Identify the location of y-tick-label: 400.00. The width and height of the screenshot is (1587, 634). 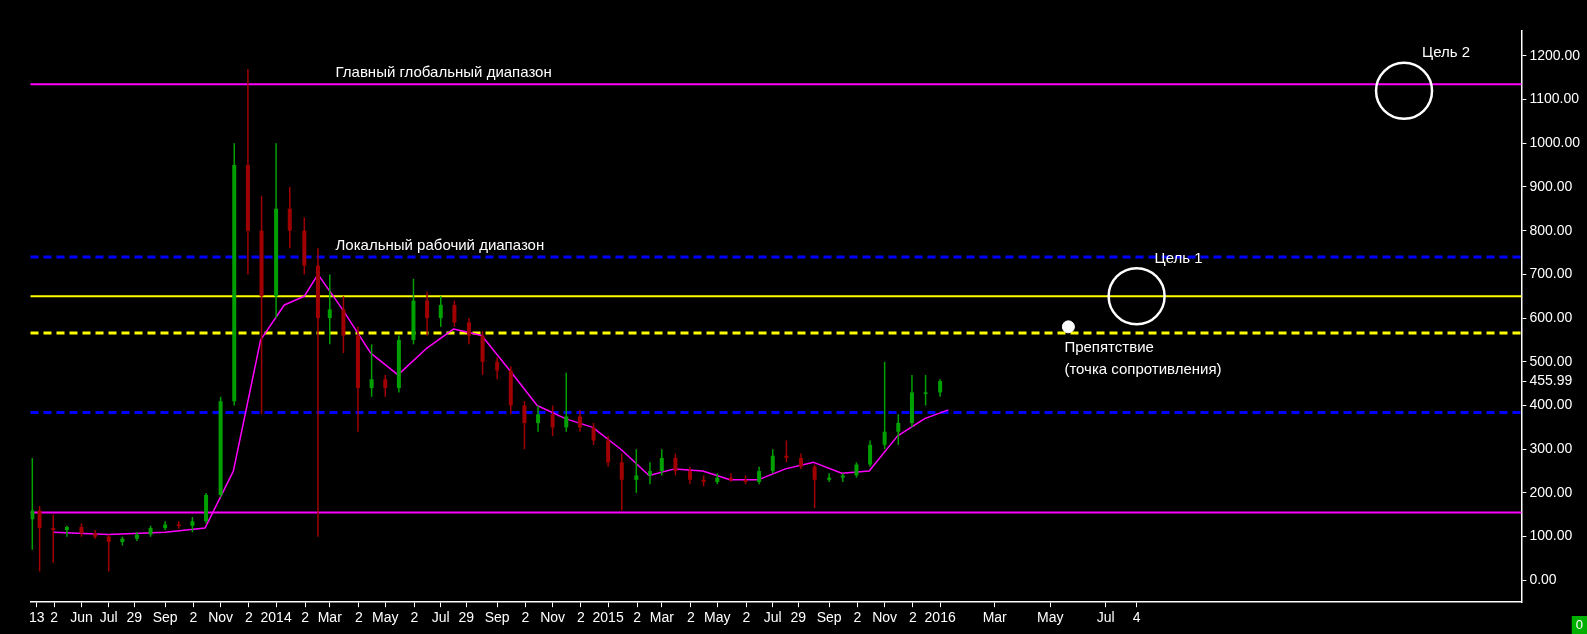
(1551, 404).